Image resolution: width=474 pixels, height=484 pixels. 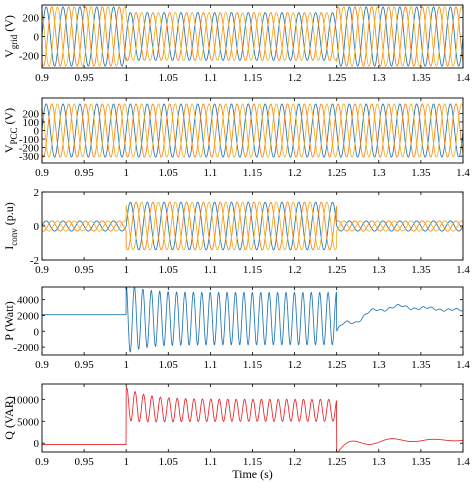 What do you see at coordinates (34, 261) in the screenshot?
I see `y-tick-label: -2` at bounding box center [34, 261].